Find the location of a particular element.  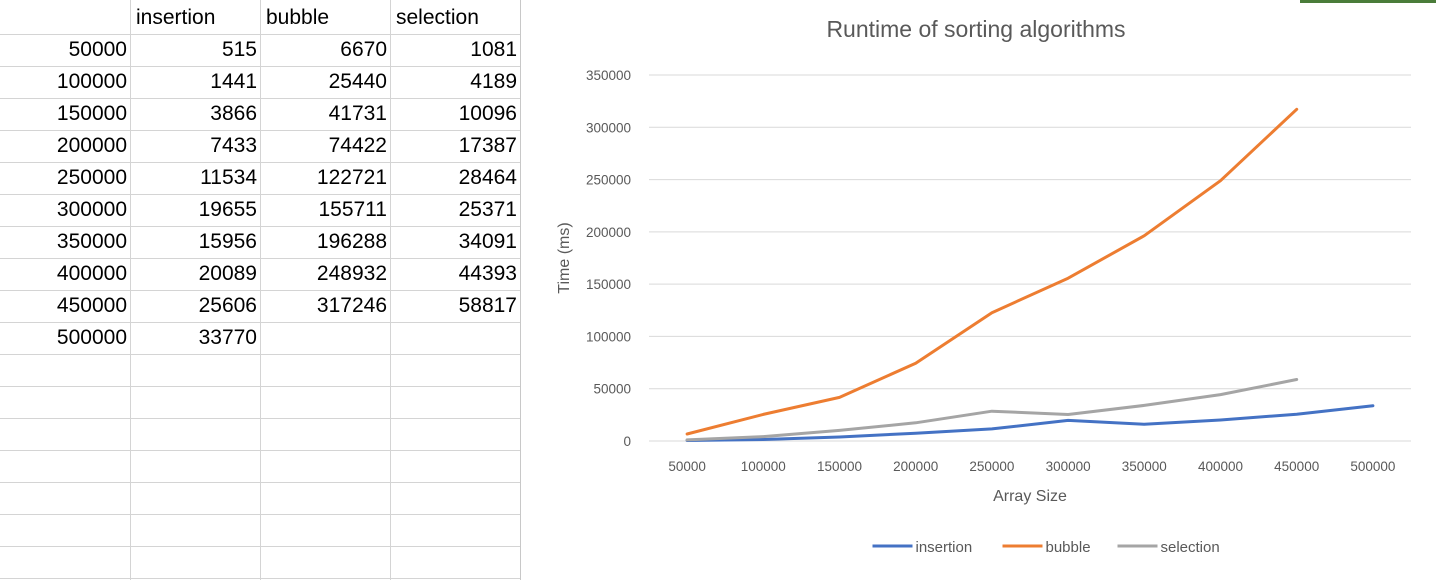

table-cell: 44393 is located at coordinates (487, 273).